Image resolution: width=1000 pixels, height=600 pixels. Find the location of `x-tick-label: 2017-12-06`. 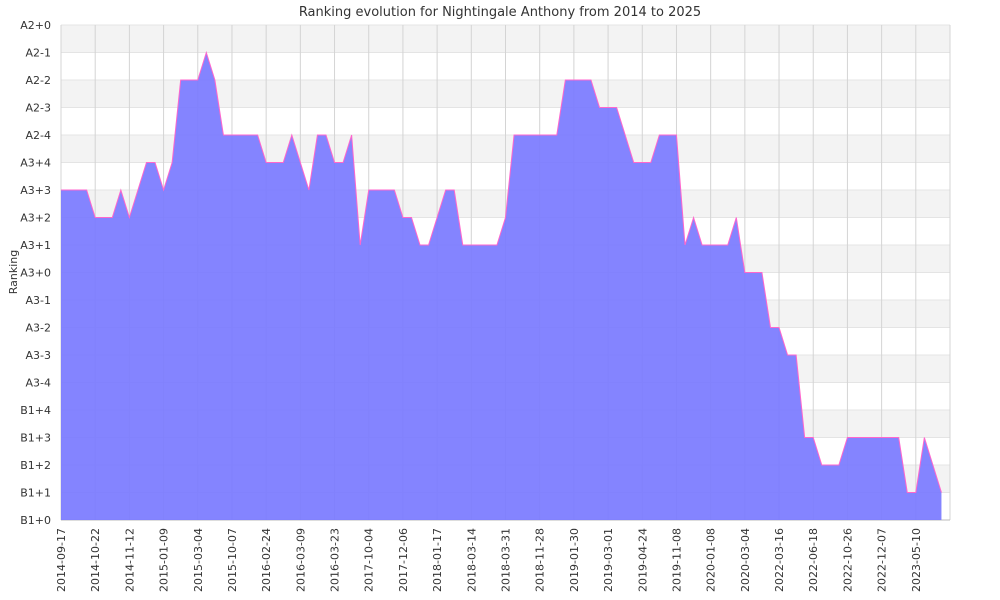

x-tick-label: 2017-12-06 is located at coordinates (403, 560).